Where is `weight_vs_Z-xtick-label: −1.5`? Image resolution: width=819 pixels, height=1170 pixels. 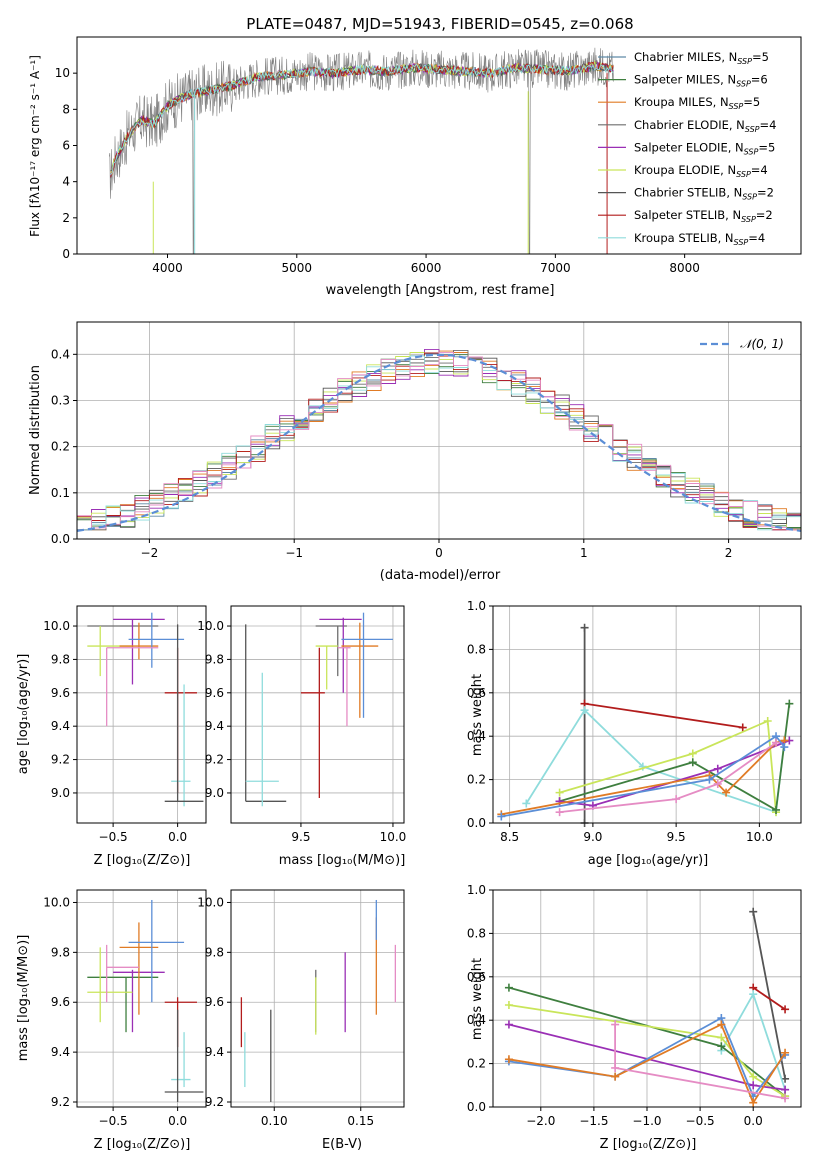
weight_vs_Z-xtick-label: −1.5 is located at coordinates (593, 1121).